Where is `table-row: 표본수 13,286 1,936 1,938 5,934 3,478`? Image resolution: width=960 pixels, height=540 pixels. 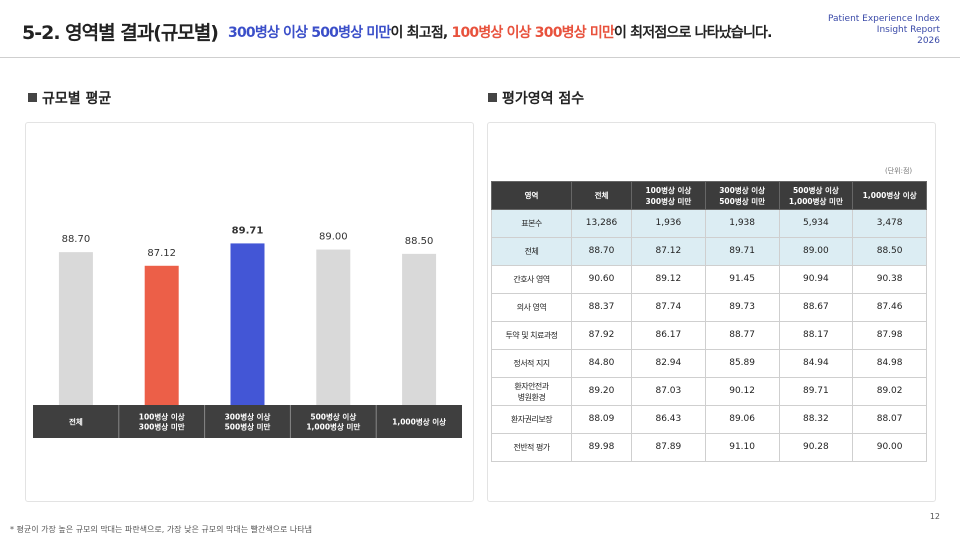
table-row: 표본수 13,286 1,936 1,938 5,934 3,478 is located at coordinates (709, 223).